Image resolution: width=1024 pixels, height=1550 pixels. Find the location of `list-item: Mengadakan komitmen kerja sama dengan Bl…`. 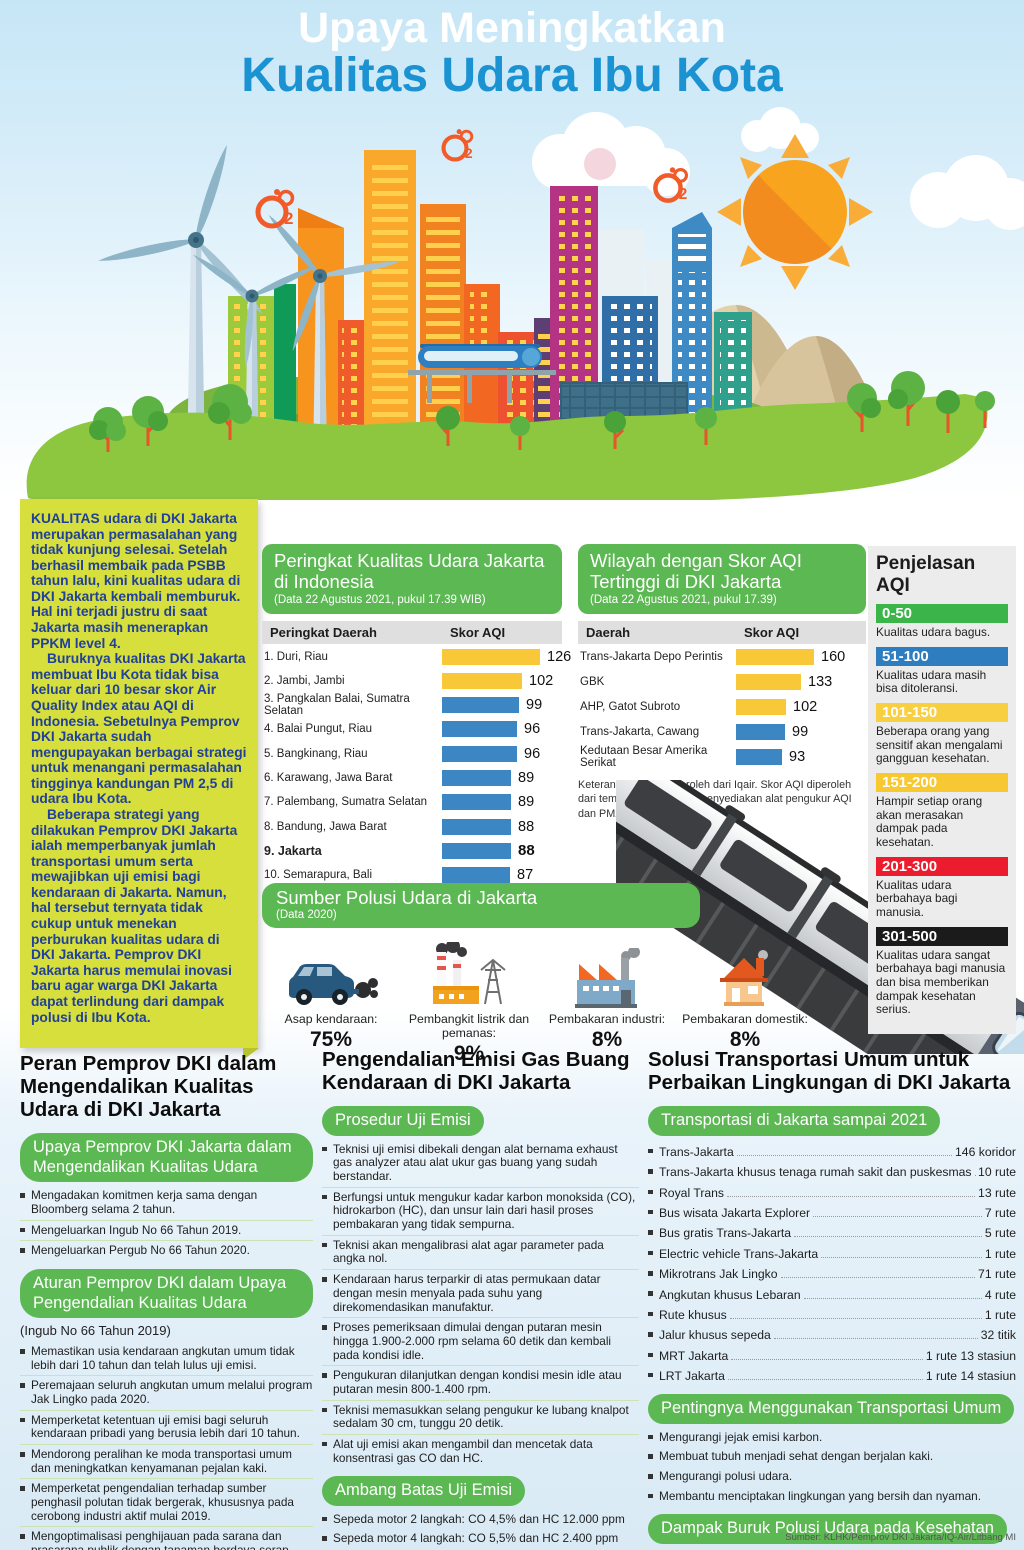

list-item: Mengadakan komitmen kerja sama dengan Bl… is located at coordinates (166, 1203).